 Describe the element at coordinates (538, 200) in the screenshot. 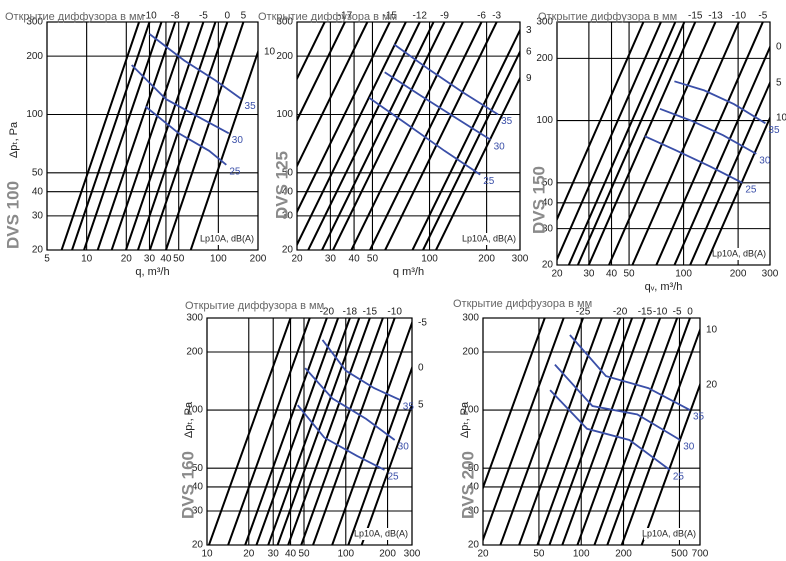

I see `chart-title: DVS 150` at that location.